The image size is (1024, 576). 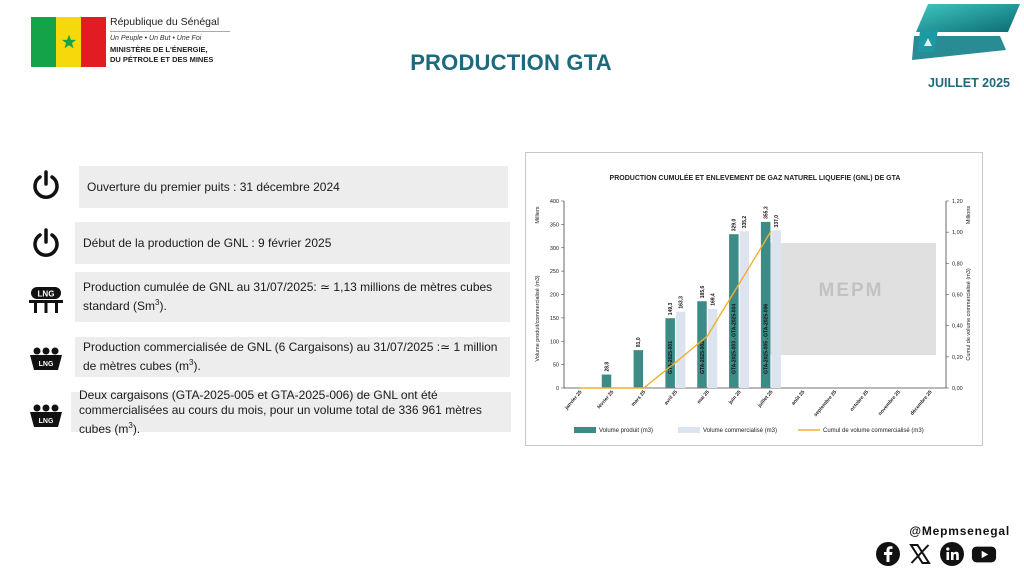 I want to click on cargo-label: GTA-2025-001, so click(x=671, y=357).